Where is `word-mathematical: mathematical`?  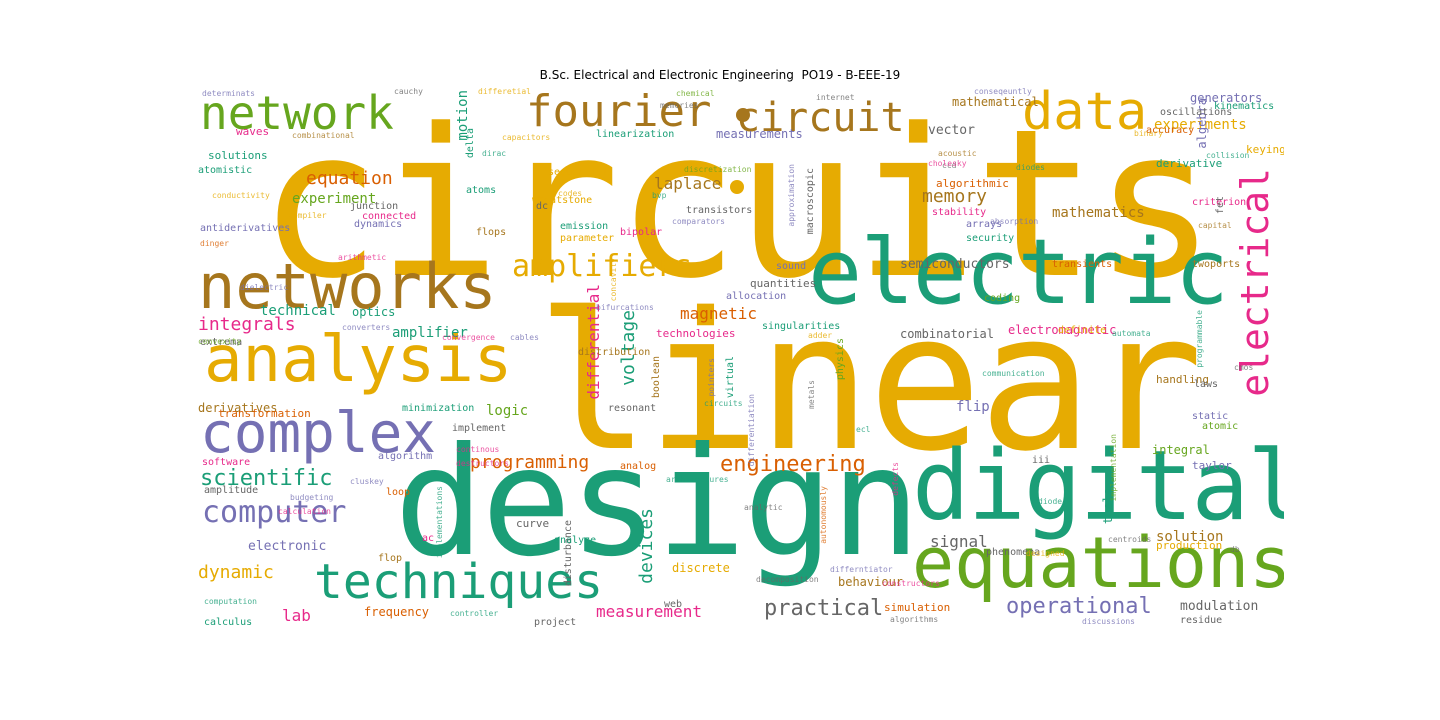
word-mathematical: mathematical is located at coordinates (995, 102).